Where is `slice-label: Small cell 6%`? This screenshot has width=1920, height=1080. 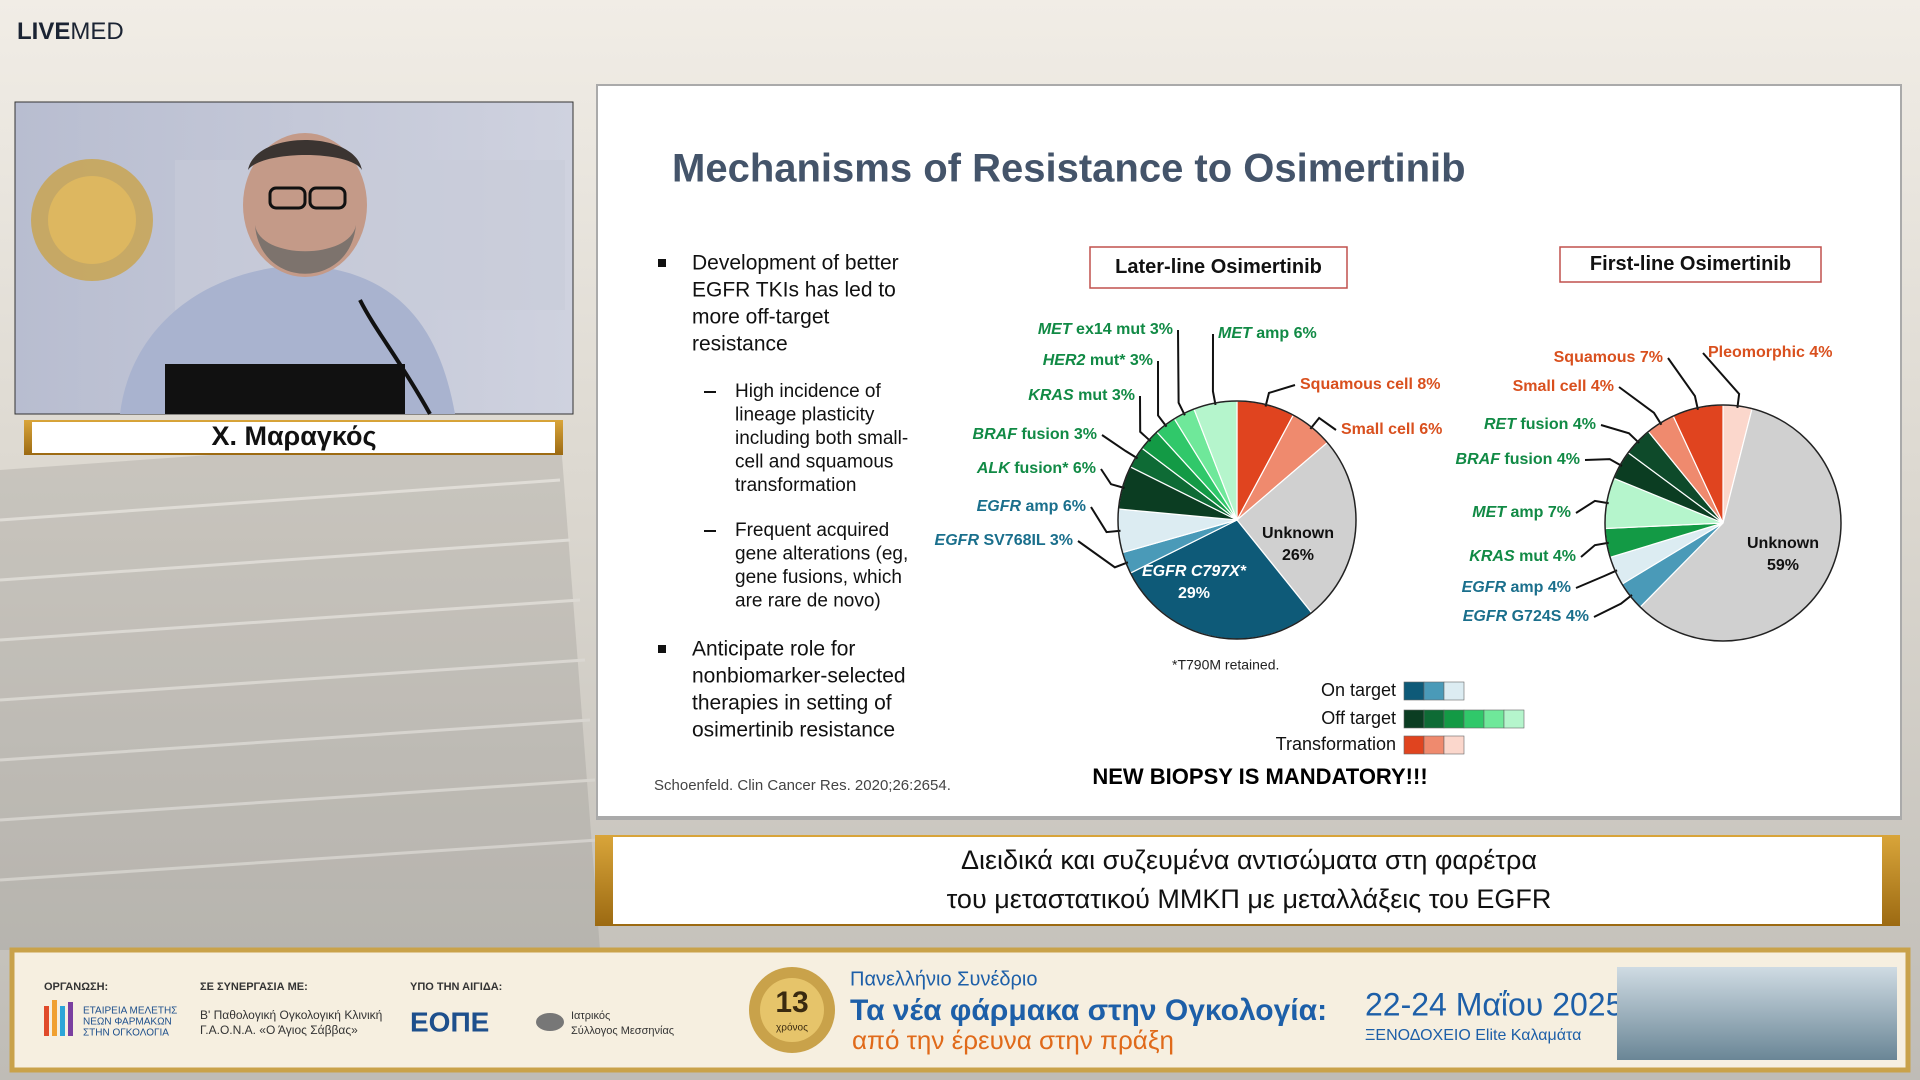
slice-label: Small cell 6% is located at coordinates (1391, 429).